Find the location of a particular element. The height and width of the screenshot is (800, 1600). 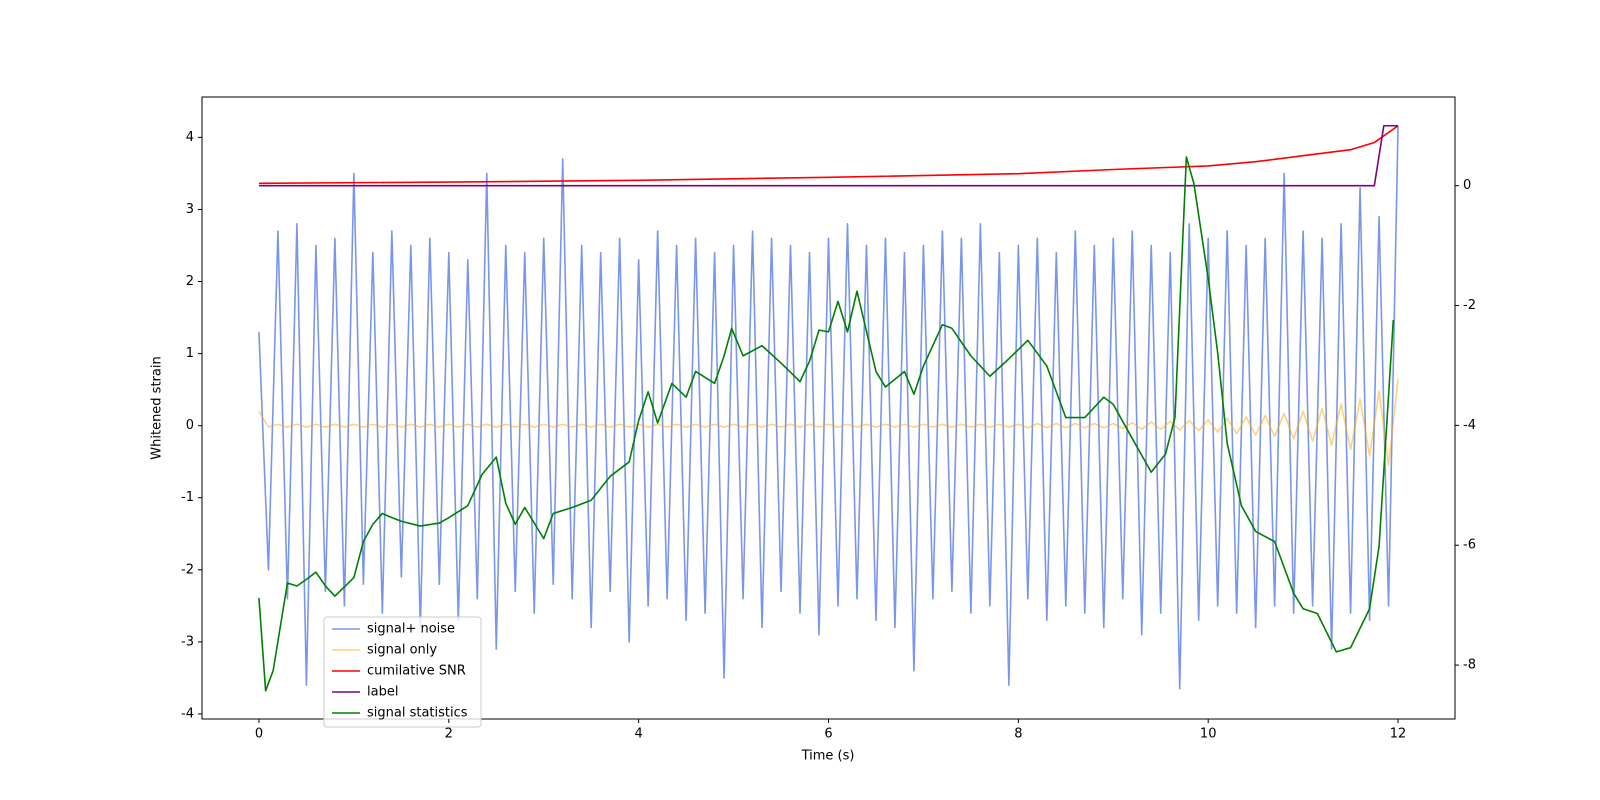

x-tick-label: 12 is located at coordinates (1398, 734).